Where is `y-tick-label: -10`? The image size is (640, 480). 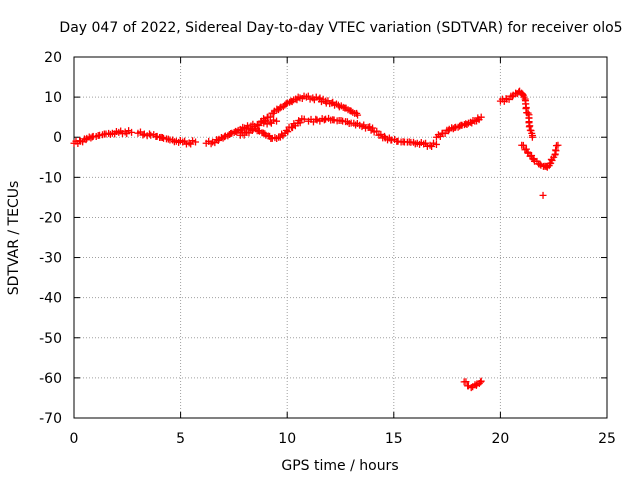 y-tick-label: -10 is located at coordinates (50, 178).